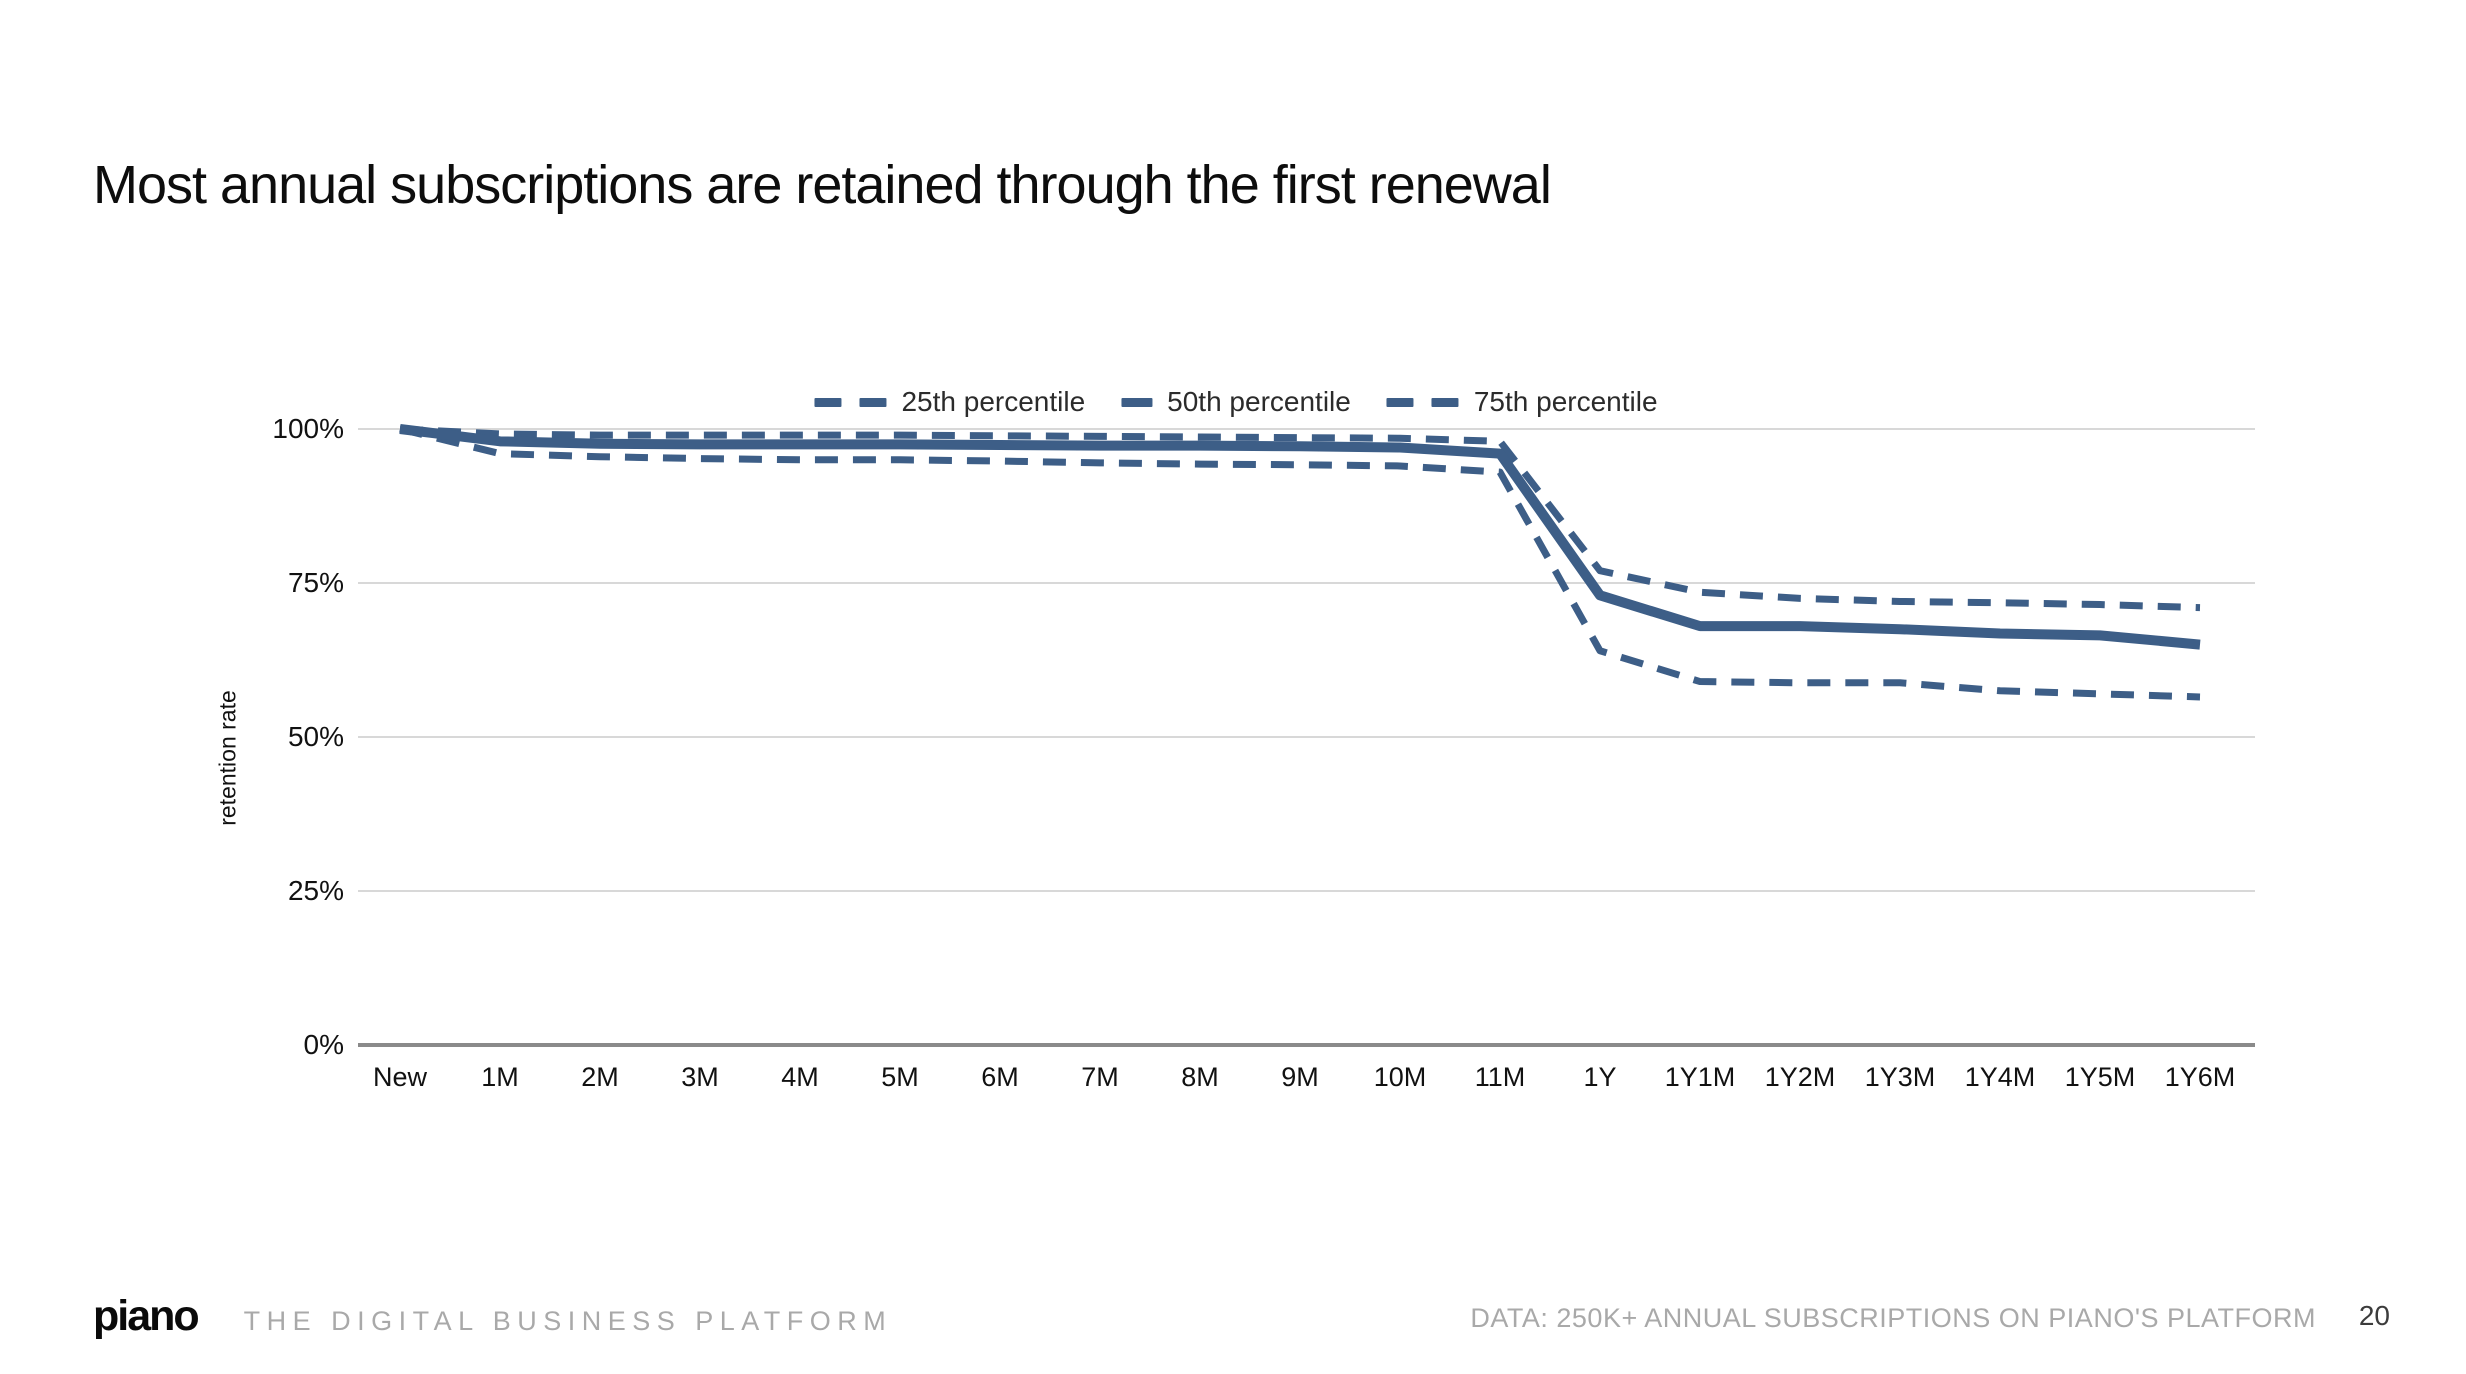 Image resolution: width=2466 pixels, height=1374 pixels. I want to click on legend-item-50th-percentile: 50th percentile, so click(1236, 402).